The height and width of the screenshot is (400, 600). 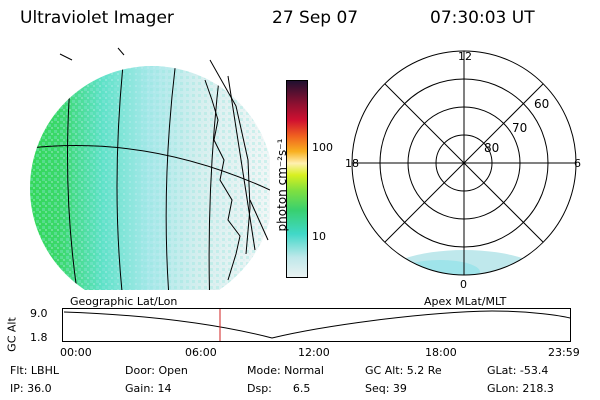 I want to click on info-dsp: Dsp: 6.5, so click(x=279, y=388).